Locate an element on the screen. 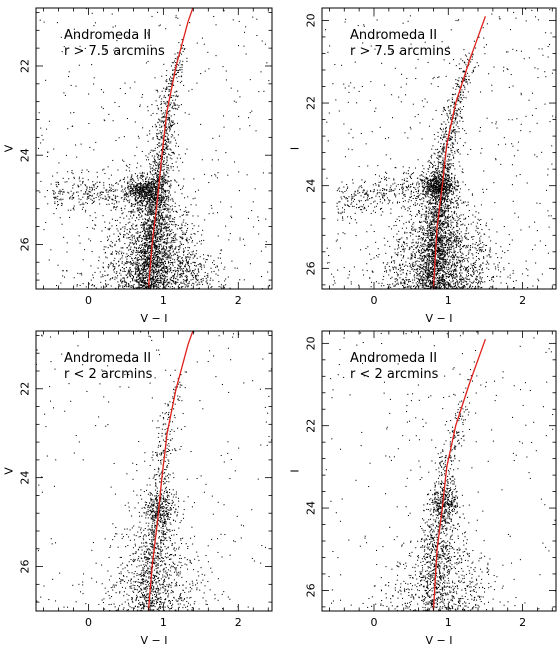 The image size is (560, 652). y-tick-label: 26 is located at coordinates (25, 244).